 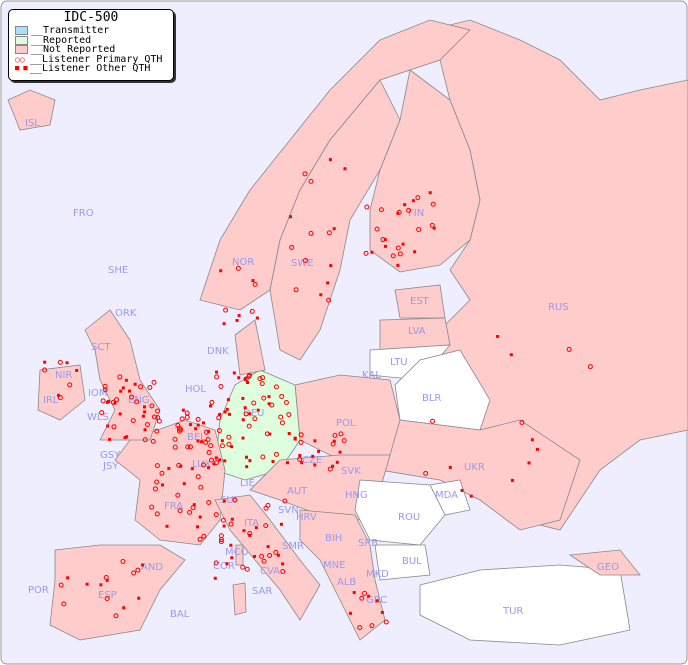 What do you see at coordinates (297, 491) in the screenshot?
I see `country-label-aut: AUT` at bounding box center [297, 491].